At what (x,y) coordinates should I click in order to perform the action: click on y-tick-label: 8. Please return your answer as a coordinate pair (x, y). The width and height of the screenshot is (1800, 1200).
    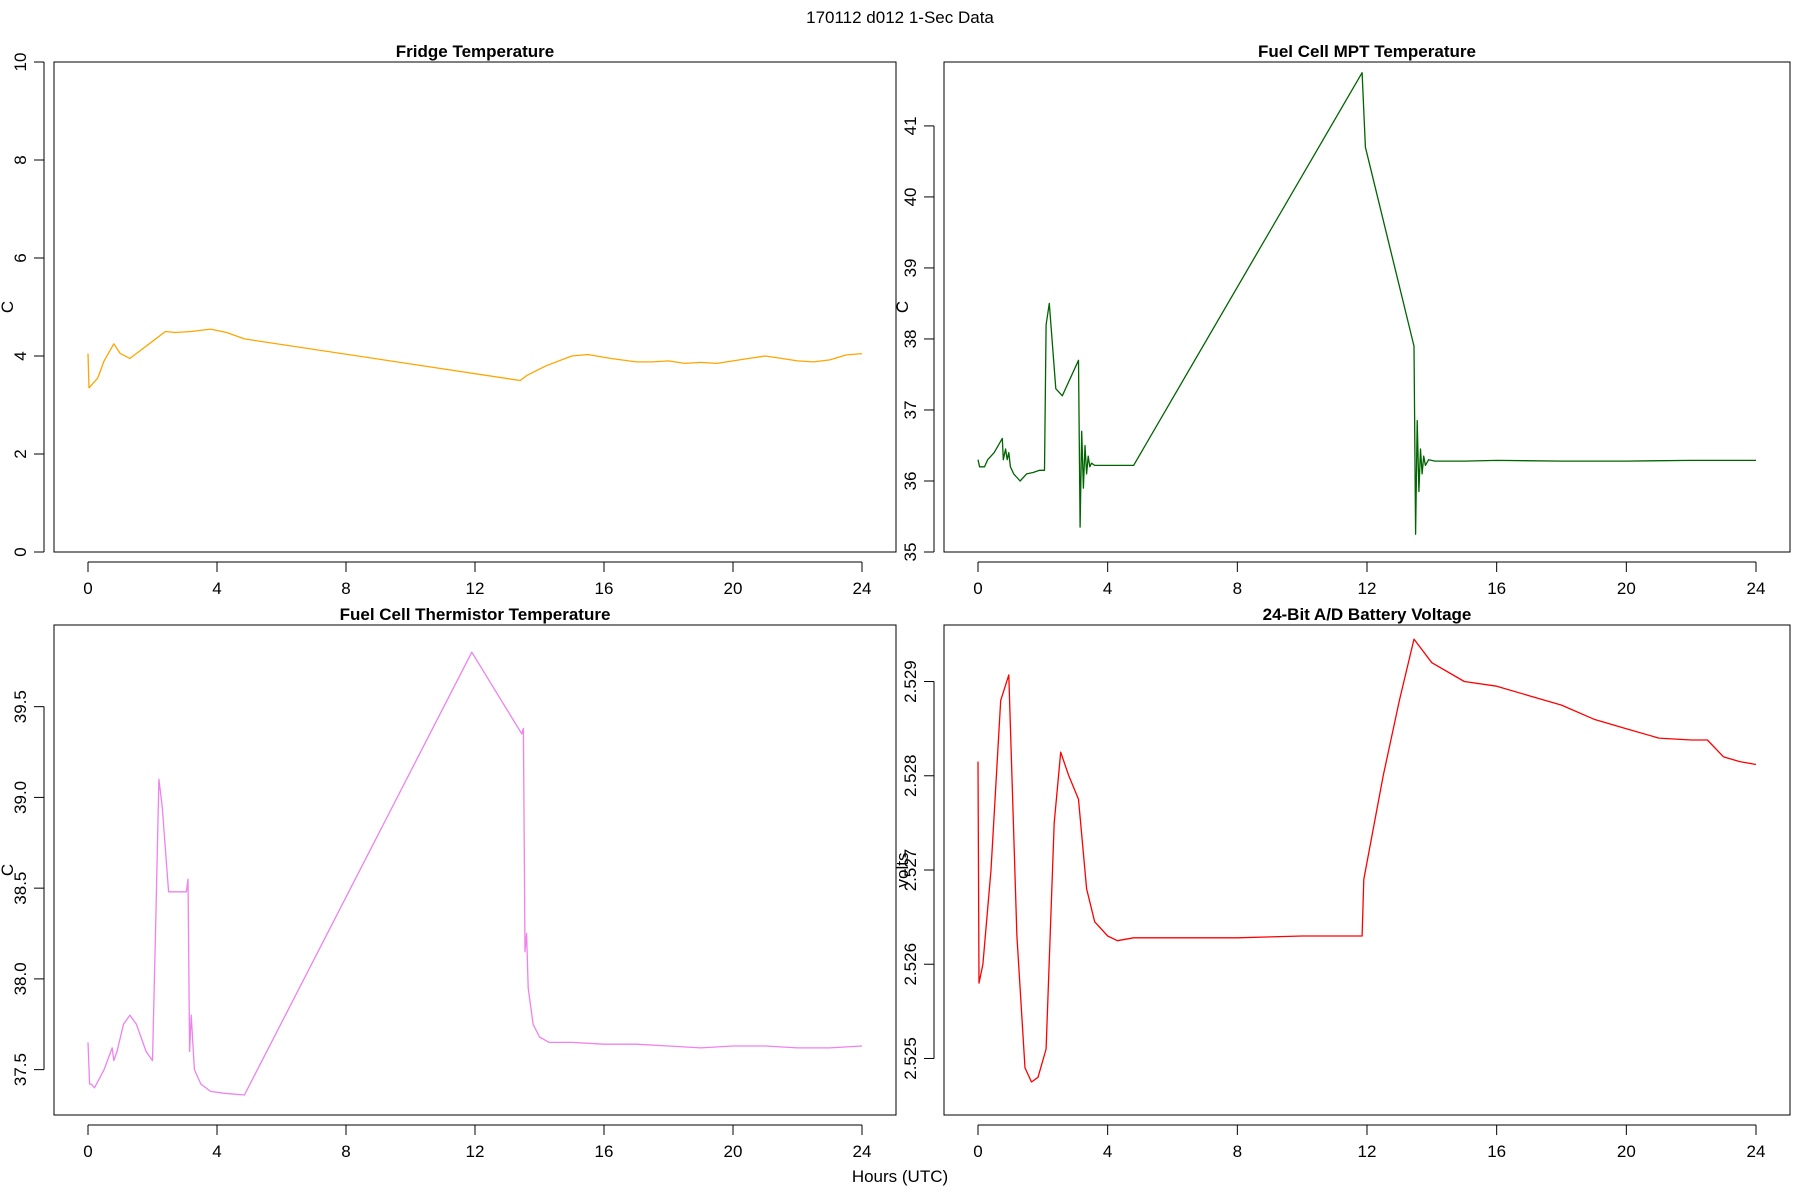
    Looking at the image, I should click on (20, 159).